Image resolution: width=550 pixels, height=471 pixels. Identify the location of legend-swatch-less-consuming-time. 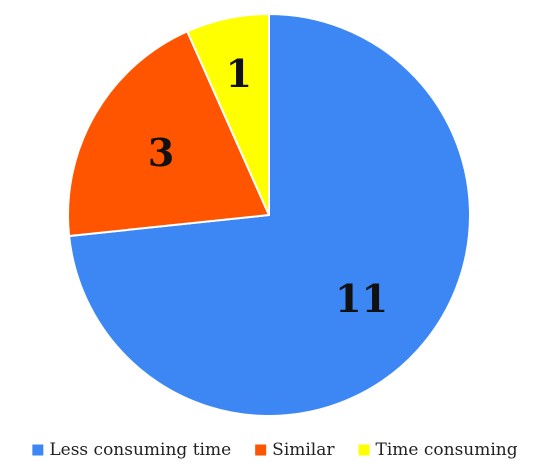
(38, 450).